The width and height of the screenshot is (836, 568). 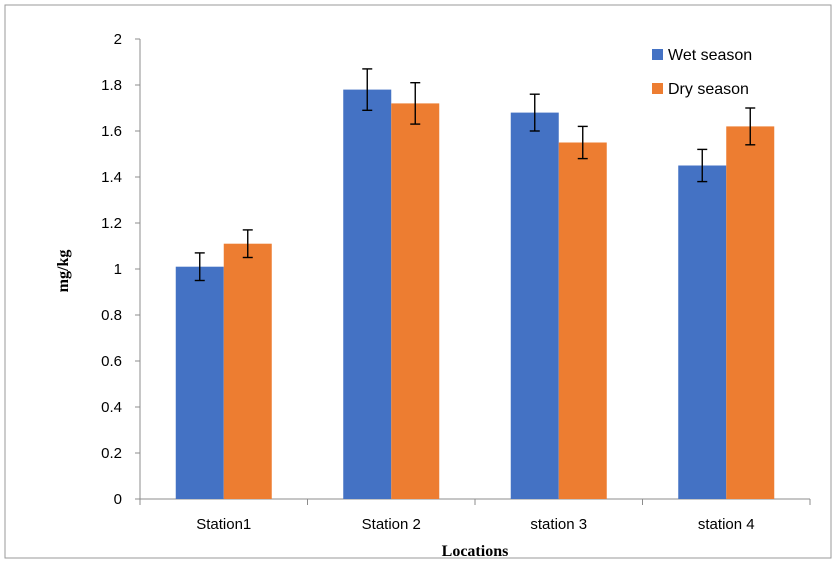 I want to click on legend: Wet season Dry season, so click(x=702, y=72).